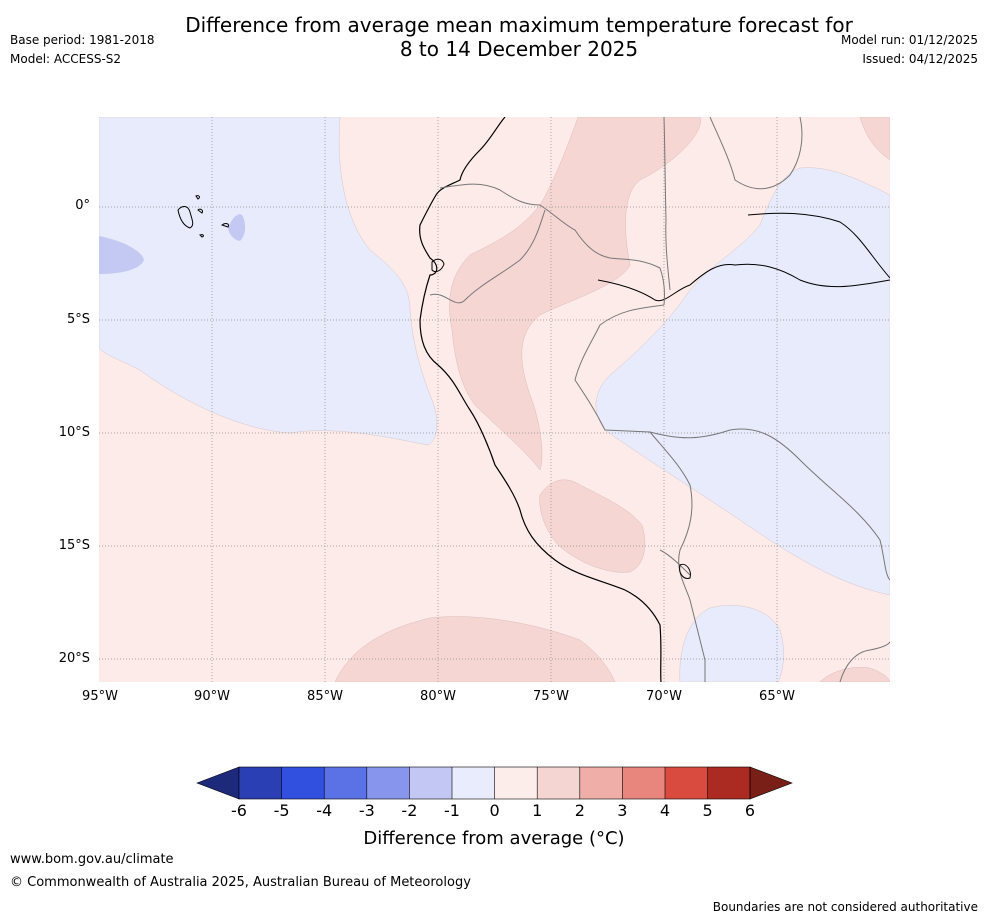 The width and height of the screenshot is (988, 919). What do you see at coordinates (909, 40) in the screenshot?
I see `model-run: Model run: 01/12/2025` at bounding box center [909, 40].